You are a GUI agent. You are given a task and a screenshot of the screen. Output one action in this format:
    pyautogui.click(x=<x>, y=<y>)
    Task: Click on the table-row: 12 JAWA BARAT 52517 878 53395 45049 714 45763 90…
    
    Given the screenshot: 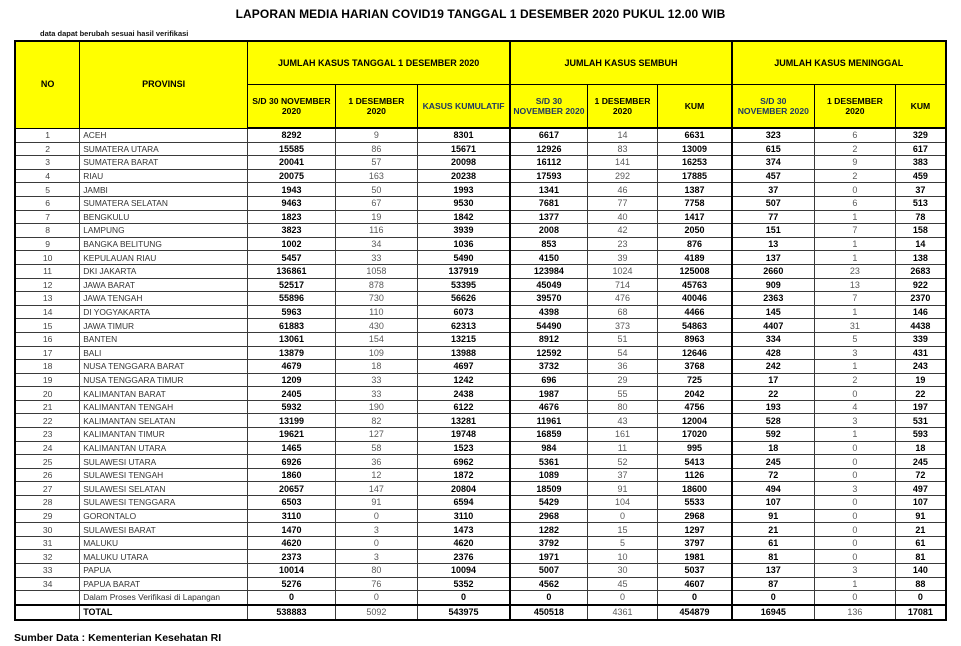 What is the action you would take?
    pyautogui.click(x=480, y=285)
    